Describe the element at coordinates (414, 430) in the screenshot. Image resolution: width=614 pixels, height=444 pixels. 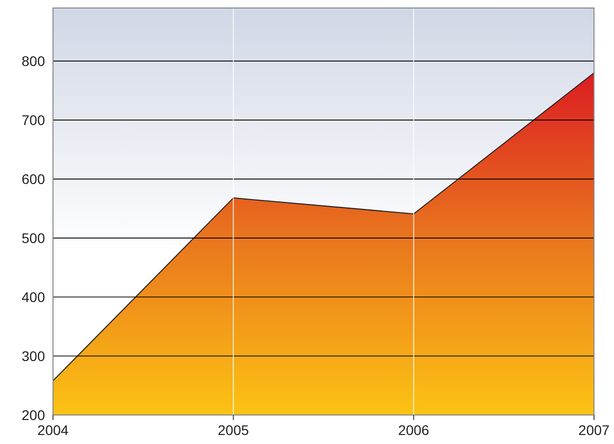
I see `x-tick-label: 2006` at that location.